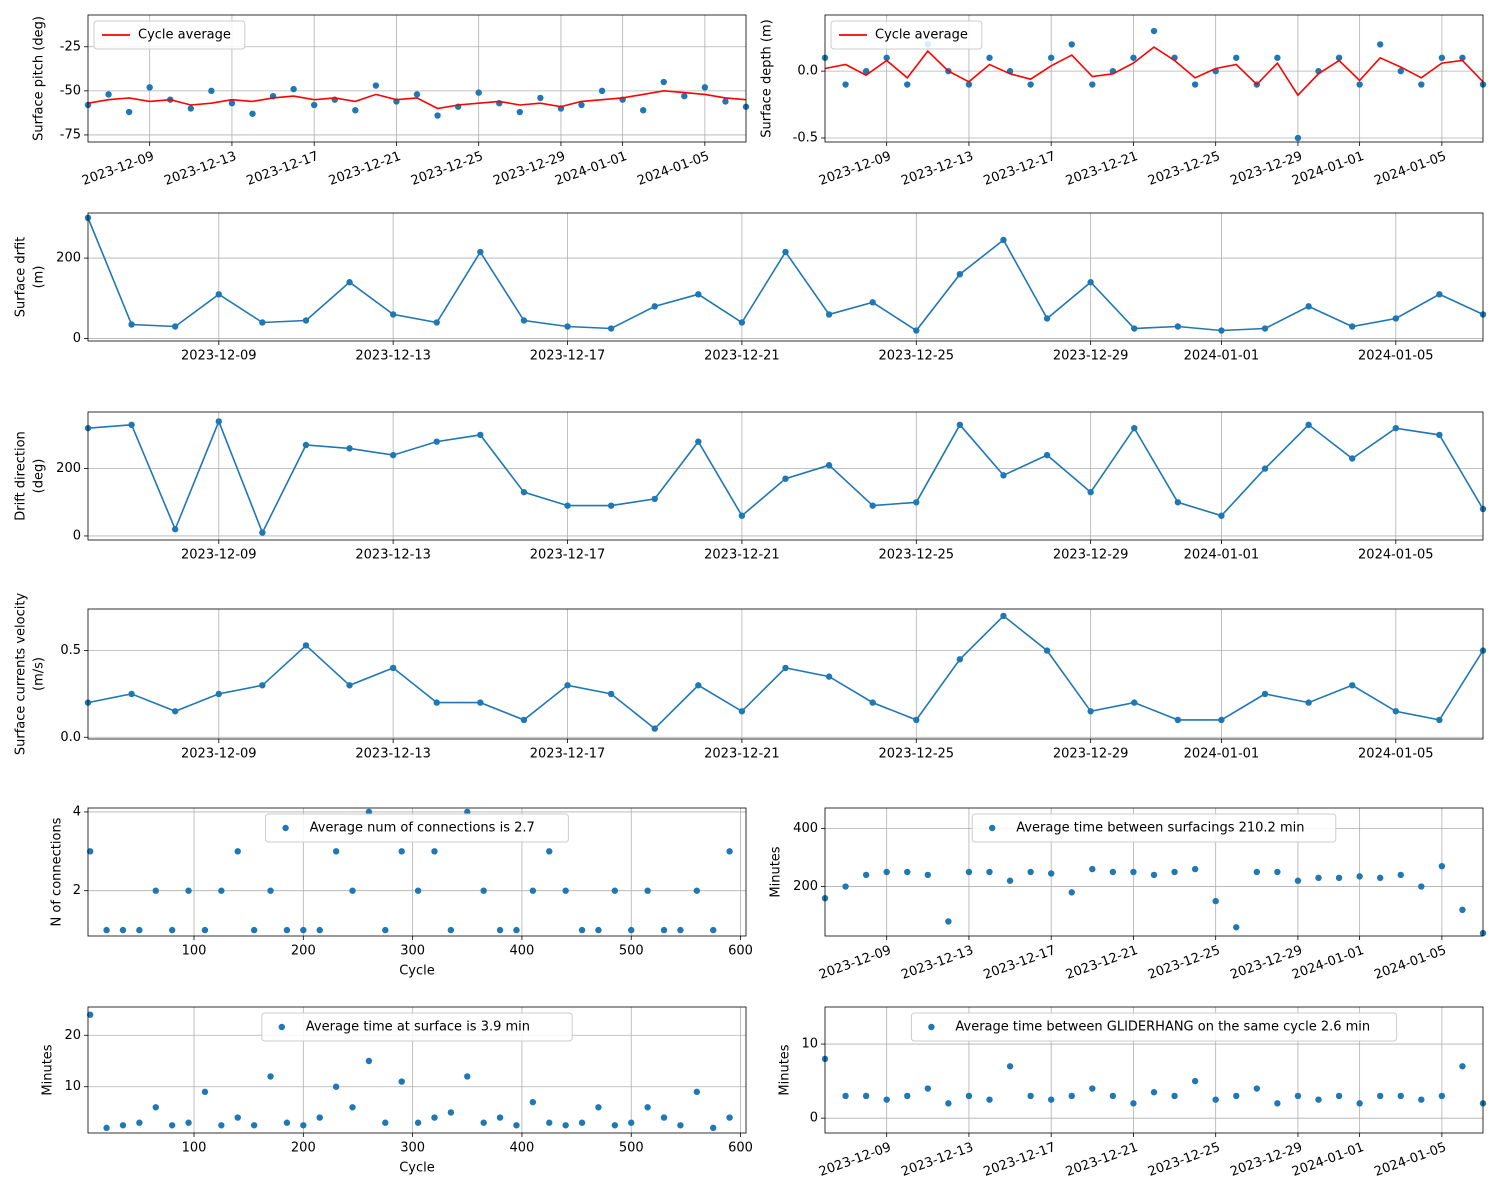 Image resolution: width=1500 pixels, height=1200 pixels. I want to click on x-tick-label: 2023-12-17, so click(1020, 169).